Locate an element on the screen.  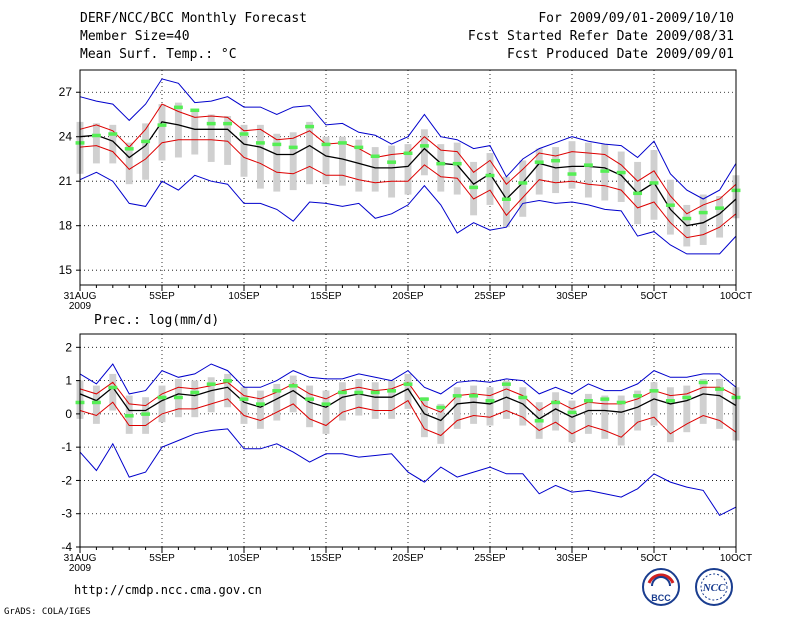
ncc-logo: NCC is located at coordinates (714, 587).